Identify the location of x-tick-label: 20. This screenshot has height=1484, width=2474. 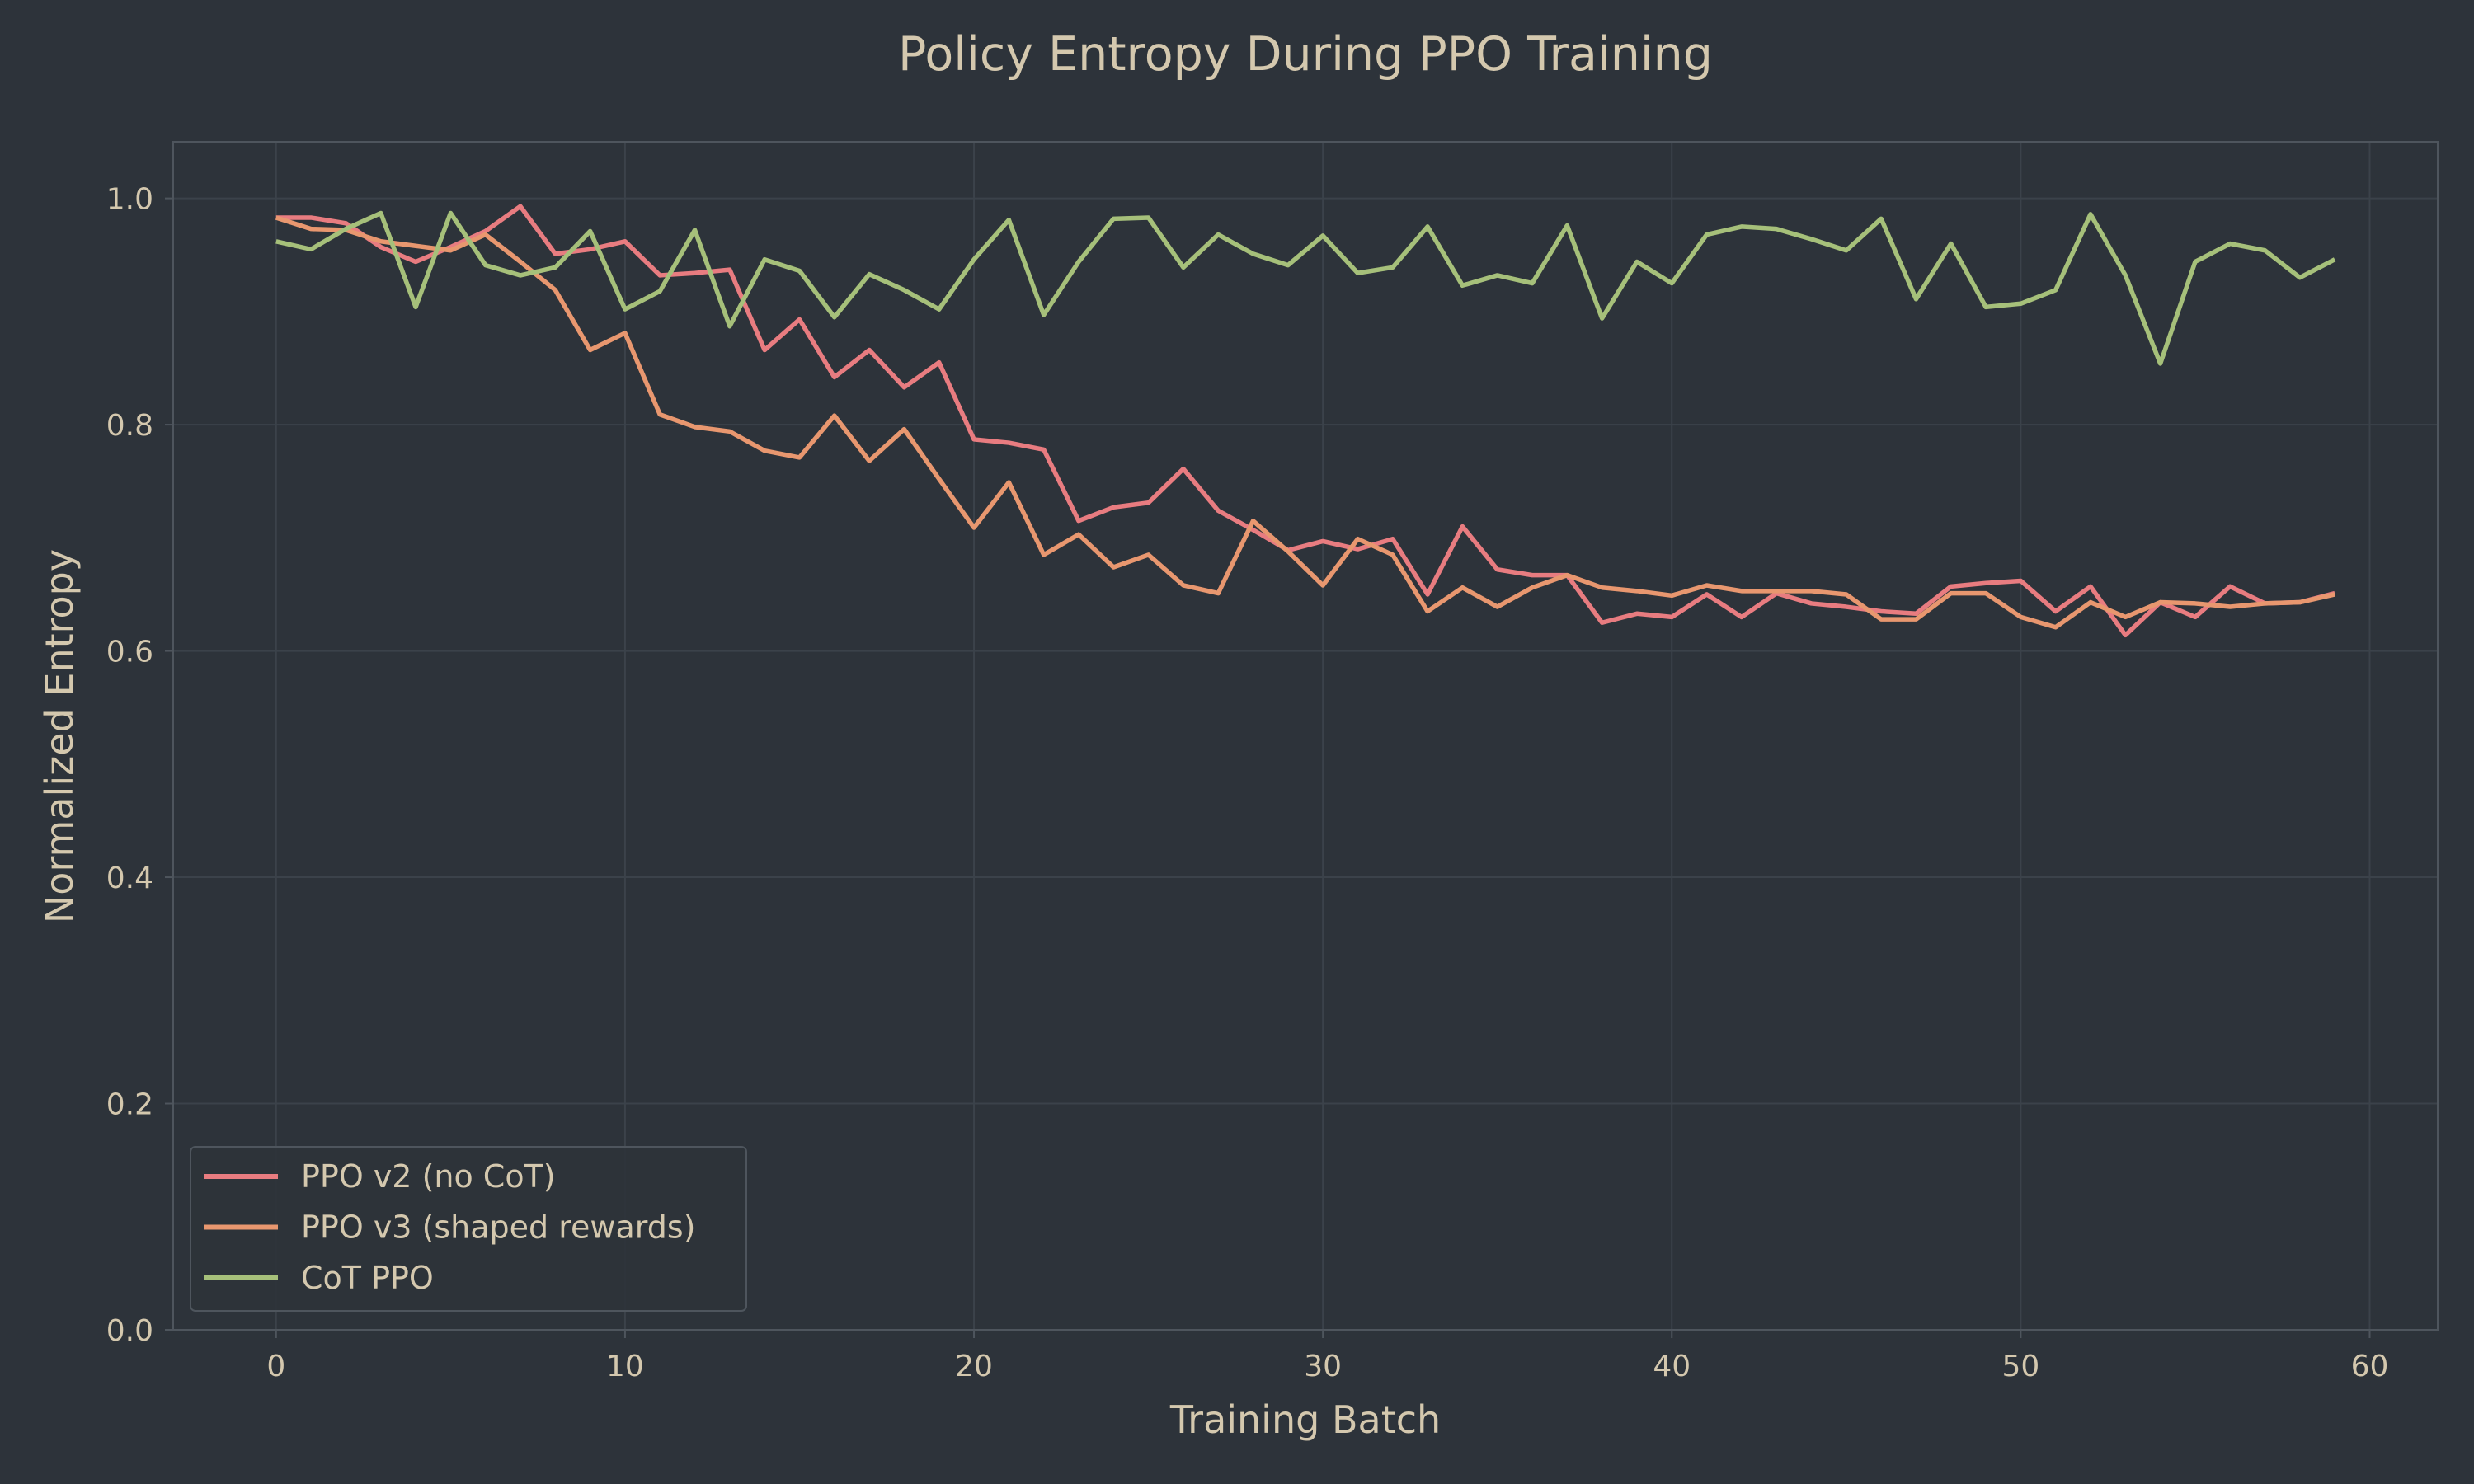
(974, 1366).